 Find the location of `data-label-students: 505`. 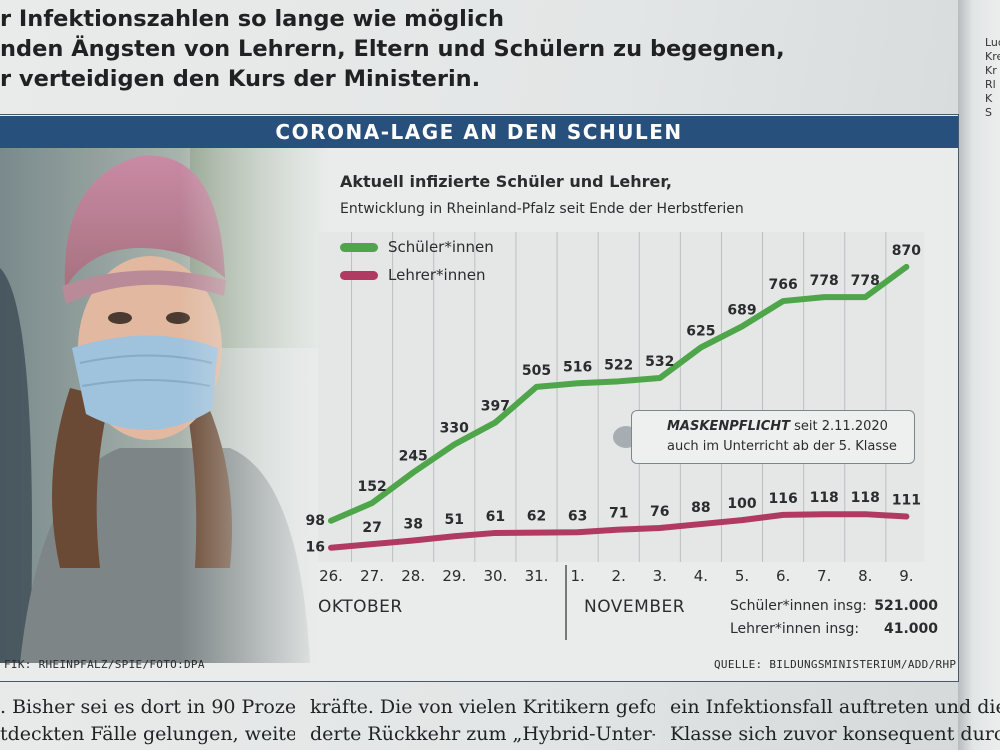

data-label-students: 505 is located at coordinates (536, 371).